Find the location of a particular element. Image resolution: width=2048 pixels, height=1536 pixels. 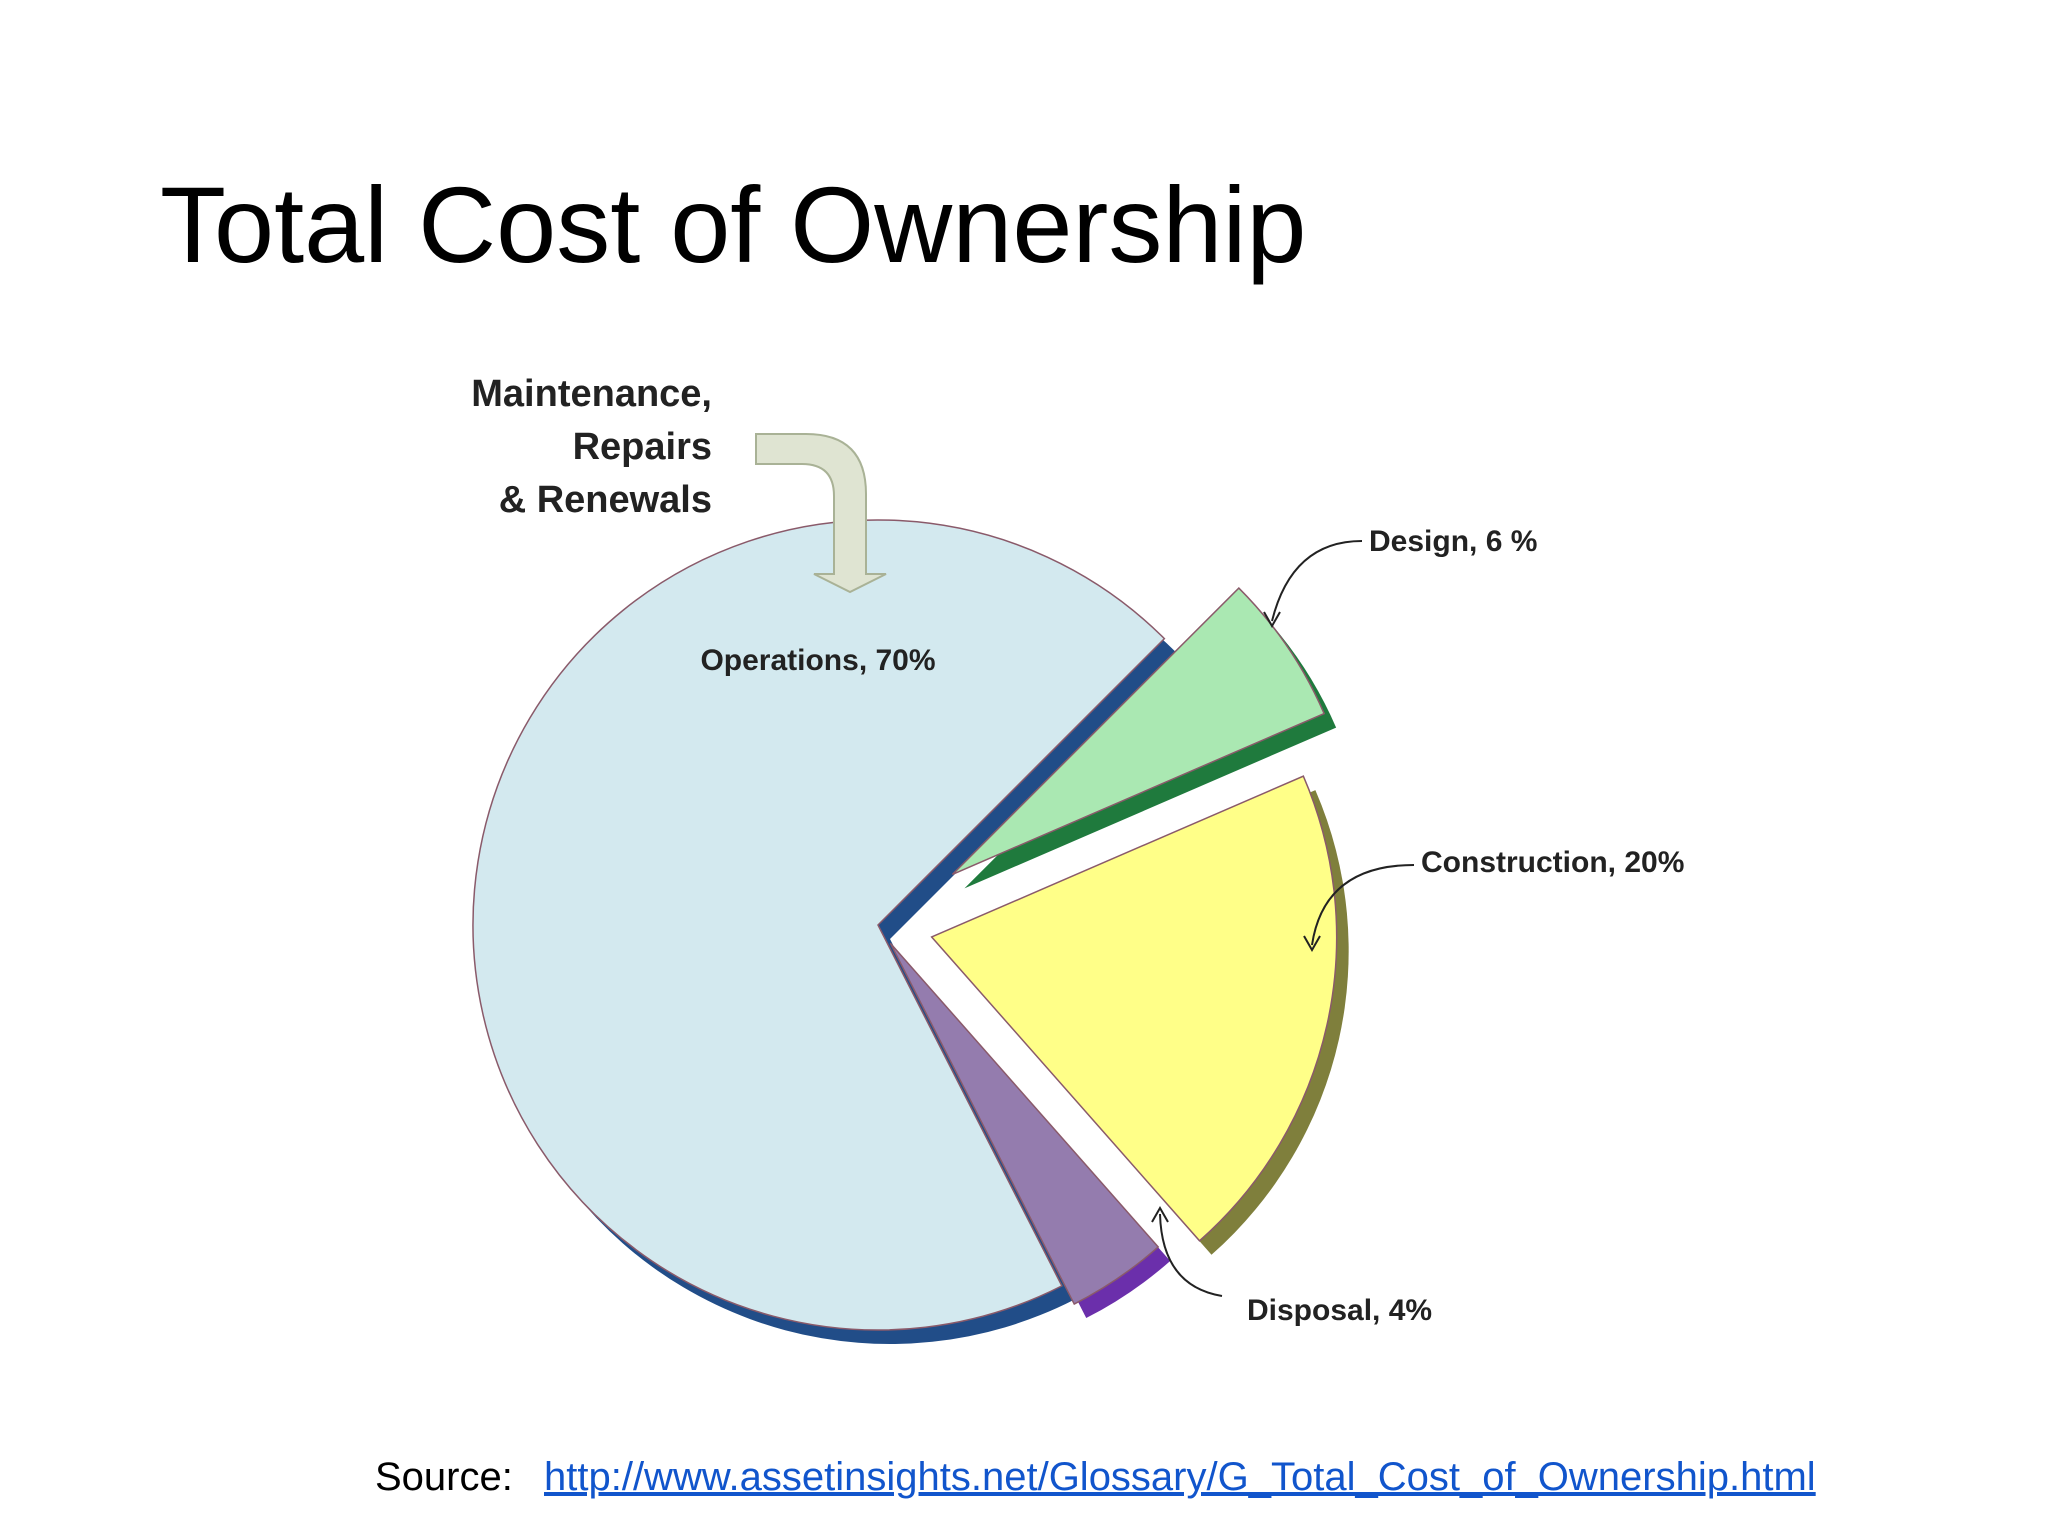

source-label: Source: is located at coordinates (444, 1477).